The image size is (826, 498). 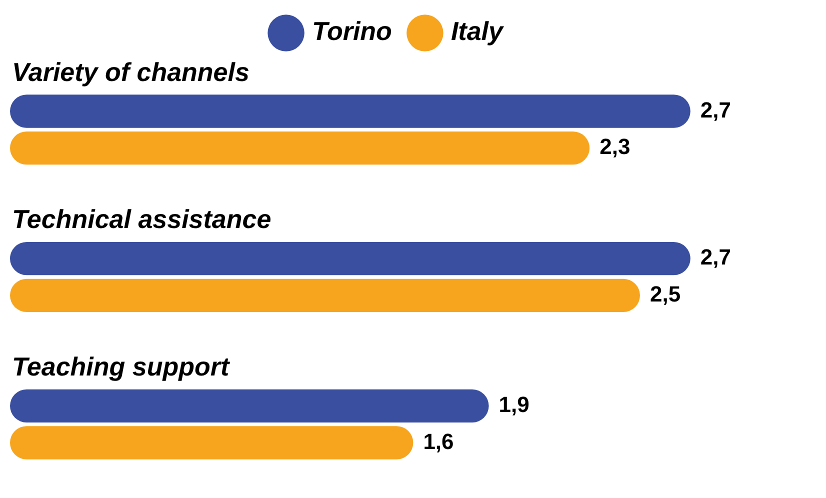 What do you see at coordinates (665, 293) in the screenshot?
I see `data-label: 2,5` at bounding box center [665, 293].